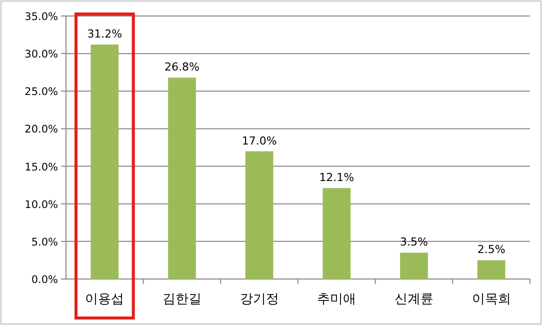 The height and width of the screenshot is (325, 542). I want to click on x-tick-label: 추미애, so click(336, 299).